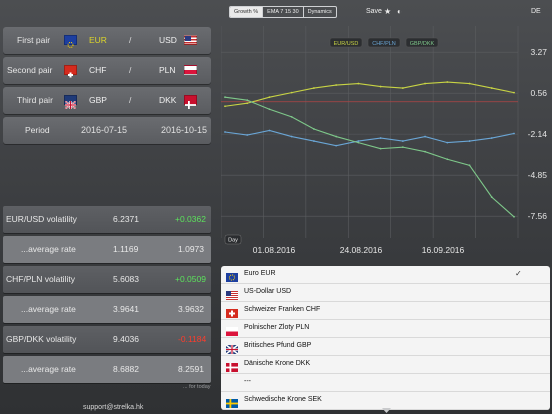 The width and height of the screenshot is (552, 414). Describe the element at coordinates (191, 369) in the screenshot. I see `stat-change: 8.2591` at that location.